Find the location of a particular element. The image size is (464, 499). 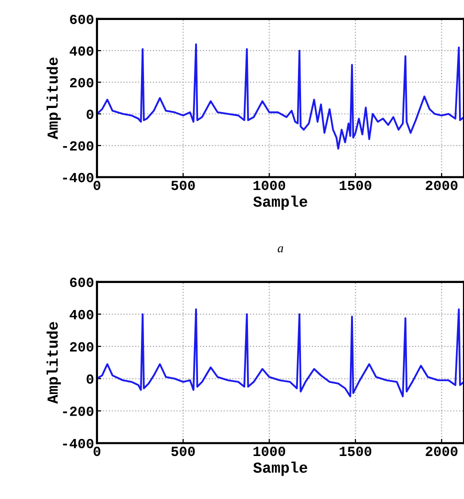

line-series is located at coordinates (280, 353).